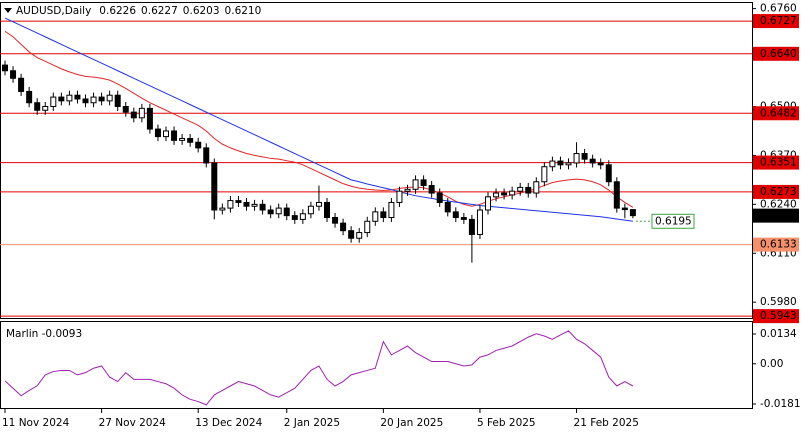 The width and height of the screenshot is (812, 435). Describe the element at coordinates (133, 423) in the screenshot. I see `x-tick-label: 27 Nov 2024` at that location.